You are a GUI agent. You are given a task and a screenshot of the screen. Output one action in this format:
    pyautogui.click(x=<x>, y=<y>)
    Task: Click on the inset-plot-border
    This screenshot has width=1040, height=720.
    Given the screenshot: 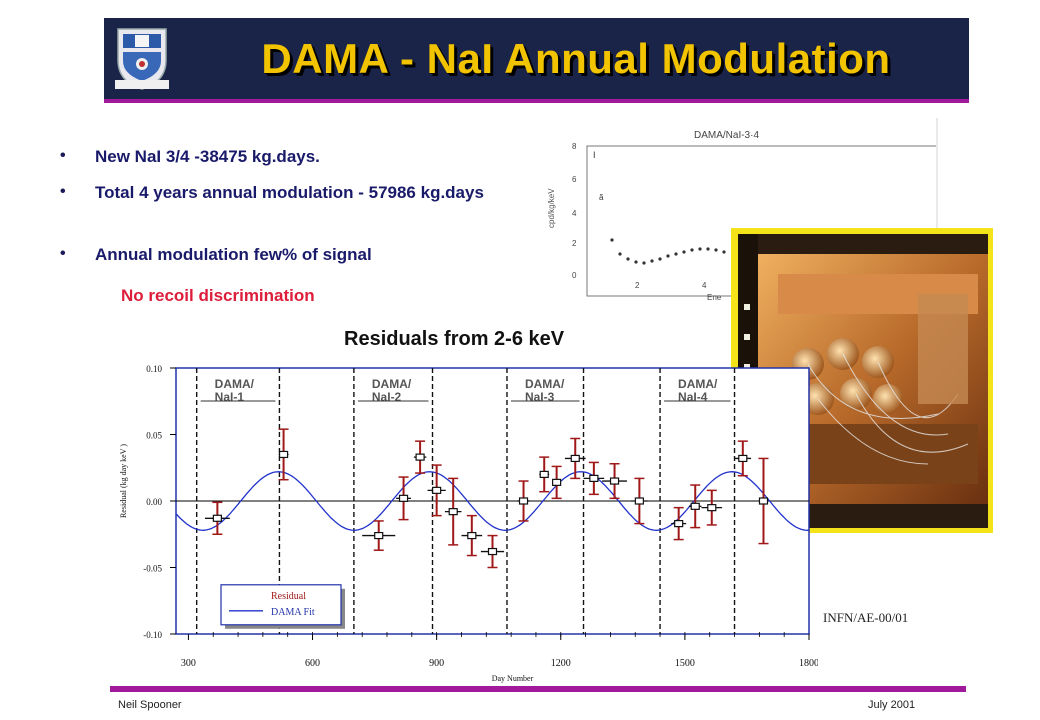 What is the action you would take?
    pyautogui.click(x=937, y=210)
    